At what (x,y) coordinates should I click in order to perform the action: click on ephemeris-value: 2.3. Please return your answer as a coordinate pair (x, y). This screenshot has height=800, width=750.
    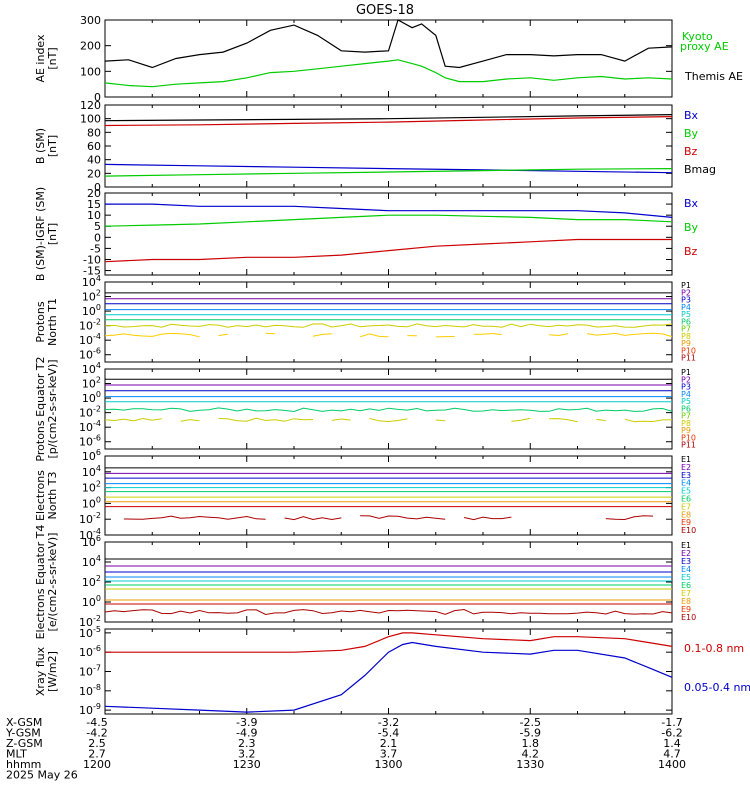
    Looking at the image, I should click on (247, 743).